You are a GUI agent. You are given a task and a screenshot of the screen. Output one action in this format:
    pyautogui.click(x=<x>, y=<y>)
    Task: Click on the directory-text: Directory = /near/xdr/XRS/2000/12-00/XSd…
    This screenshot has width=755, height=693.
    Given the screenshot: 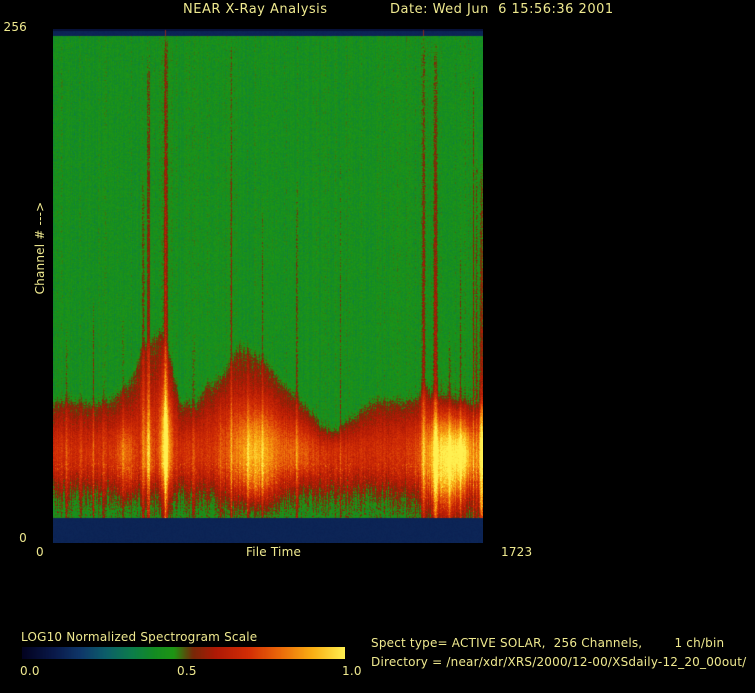 What is the action you would take?
    pyautogui.click(x=559, y=662)
    